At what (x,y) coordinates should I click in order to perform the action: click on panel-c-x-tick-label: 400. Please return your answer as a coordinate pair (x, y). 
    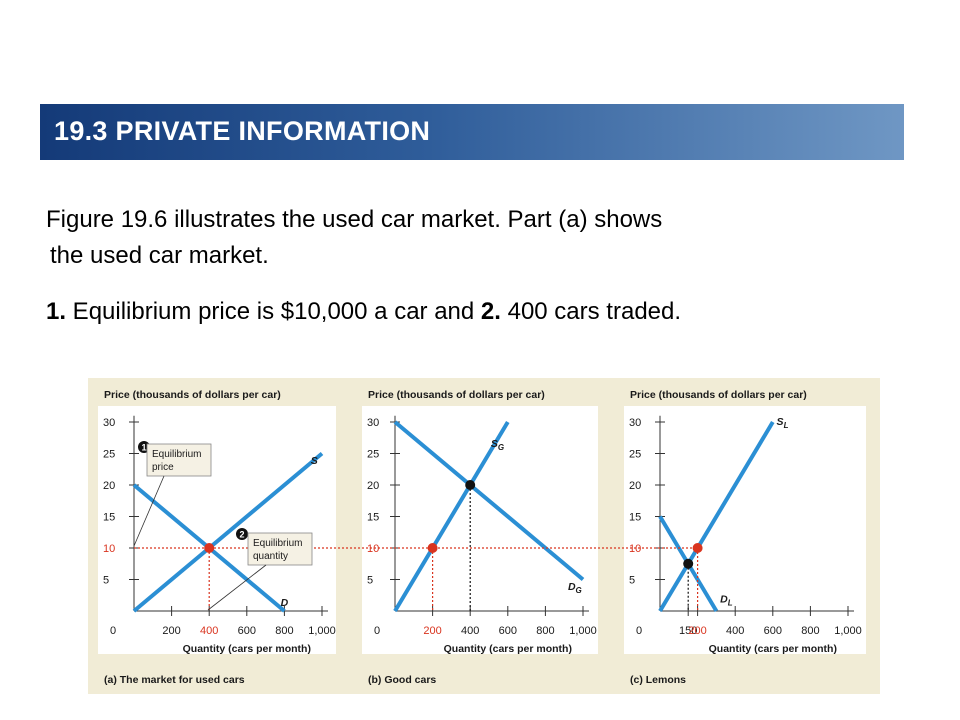
    Looking at the image, I should click on (735, 631).